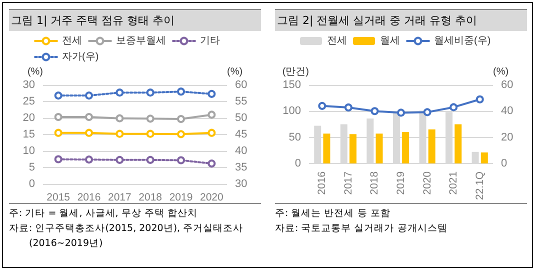 The image size is (535, 270). What do you see at coordinates (454, 183) in the screenshot?
I see `x-tick-label: 2021` at bounding box center [454, 183].